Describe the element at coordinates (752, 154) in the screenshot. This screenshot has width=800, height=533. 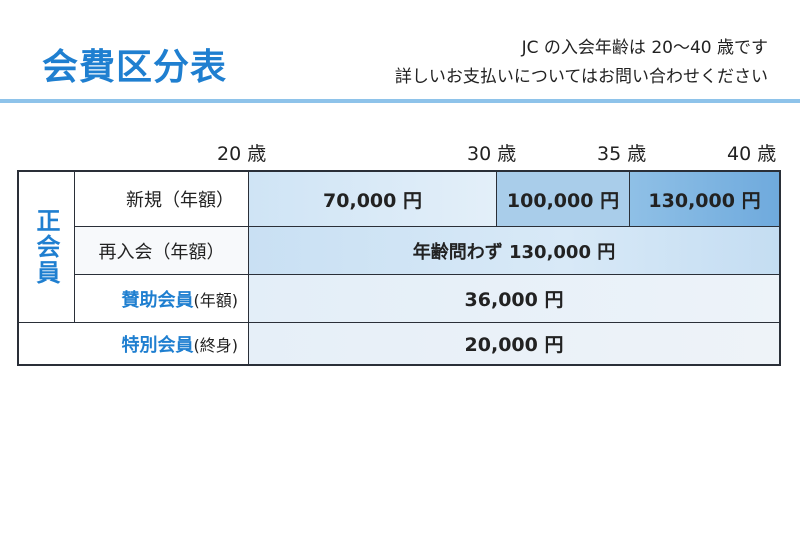
I see `age-marker-40: 40 歳` at that location.